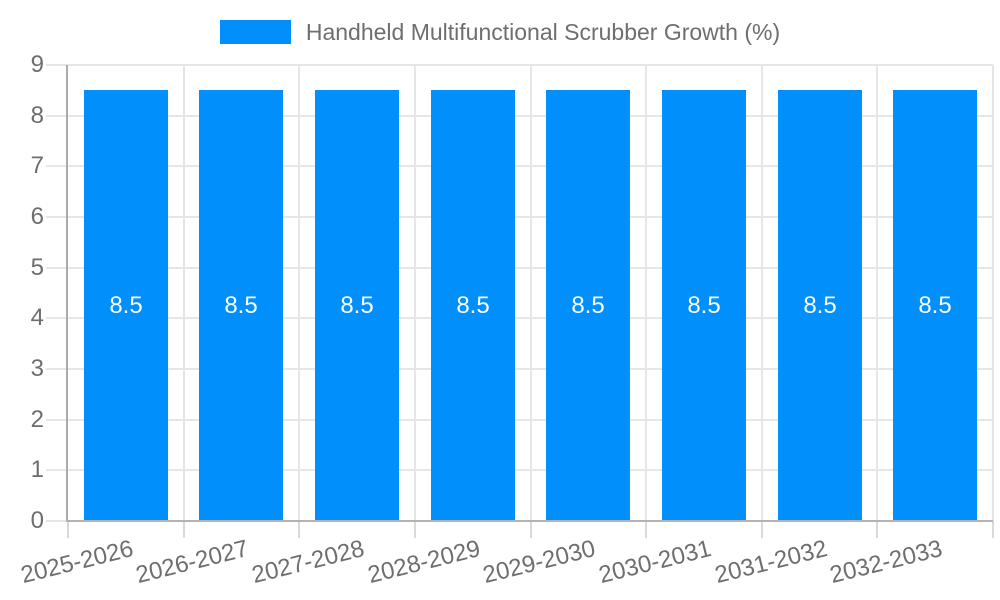  What do you see at coordinates (255, 32) in the screenshot?
I see `legend-swatch-icon` at bounding box center [255, 32].